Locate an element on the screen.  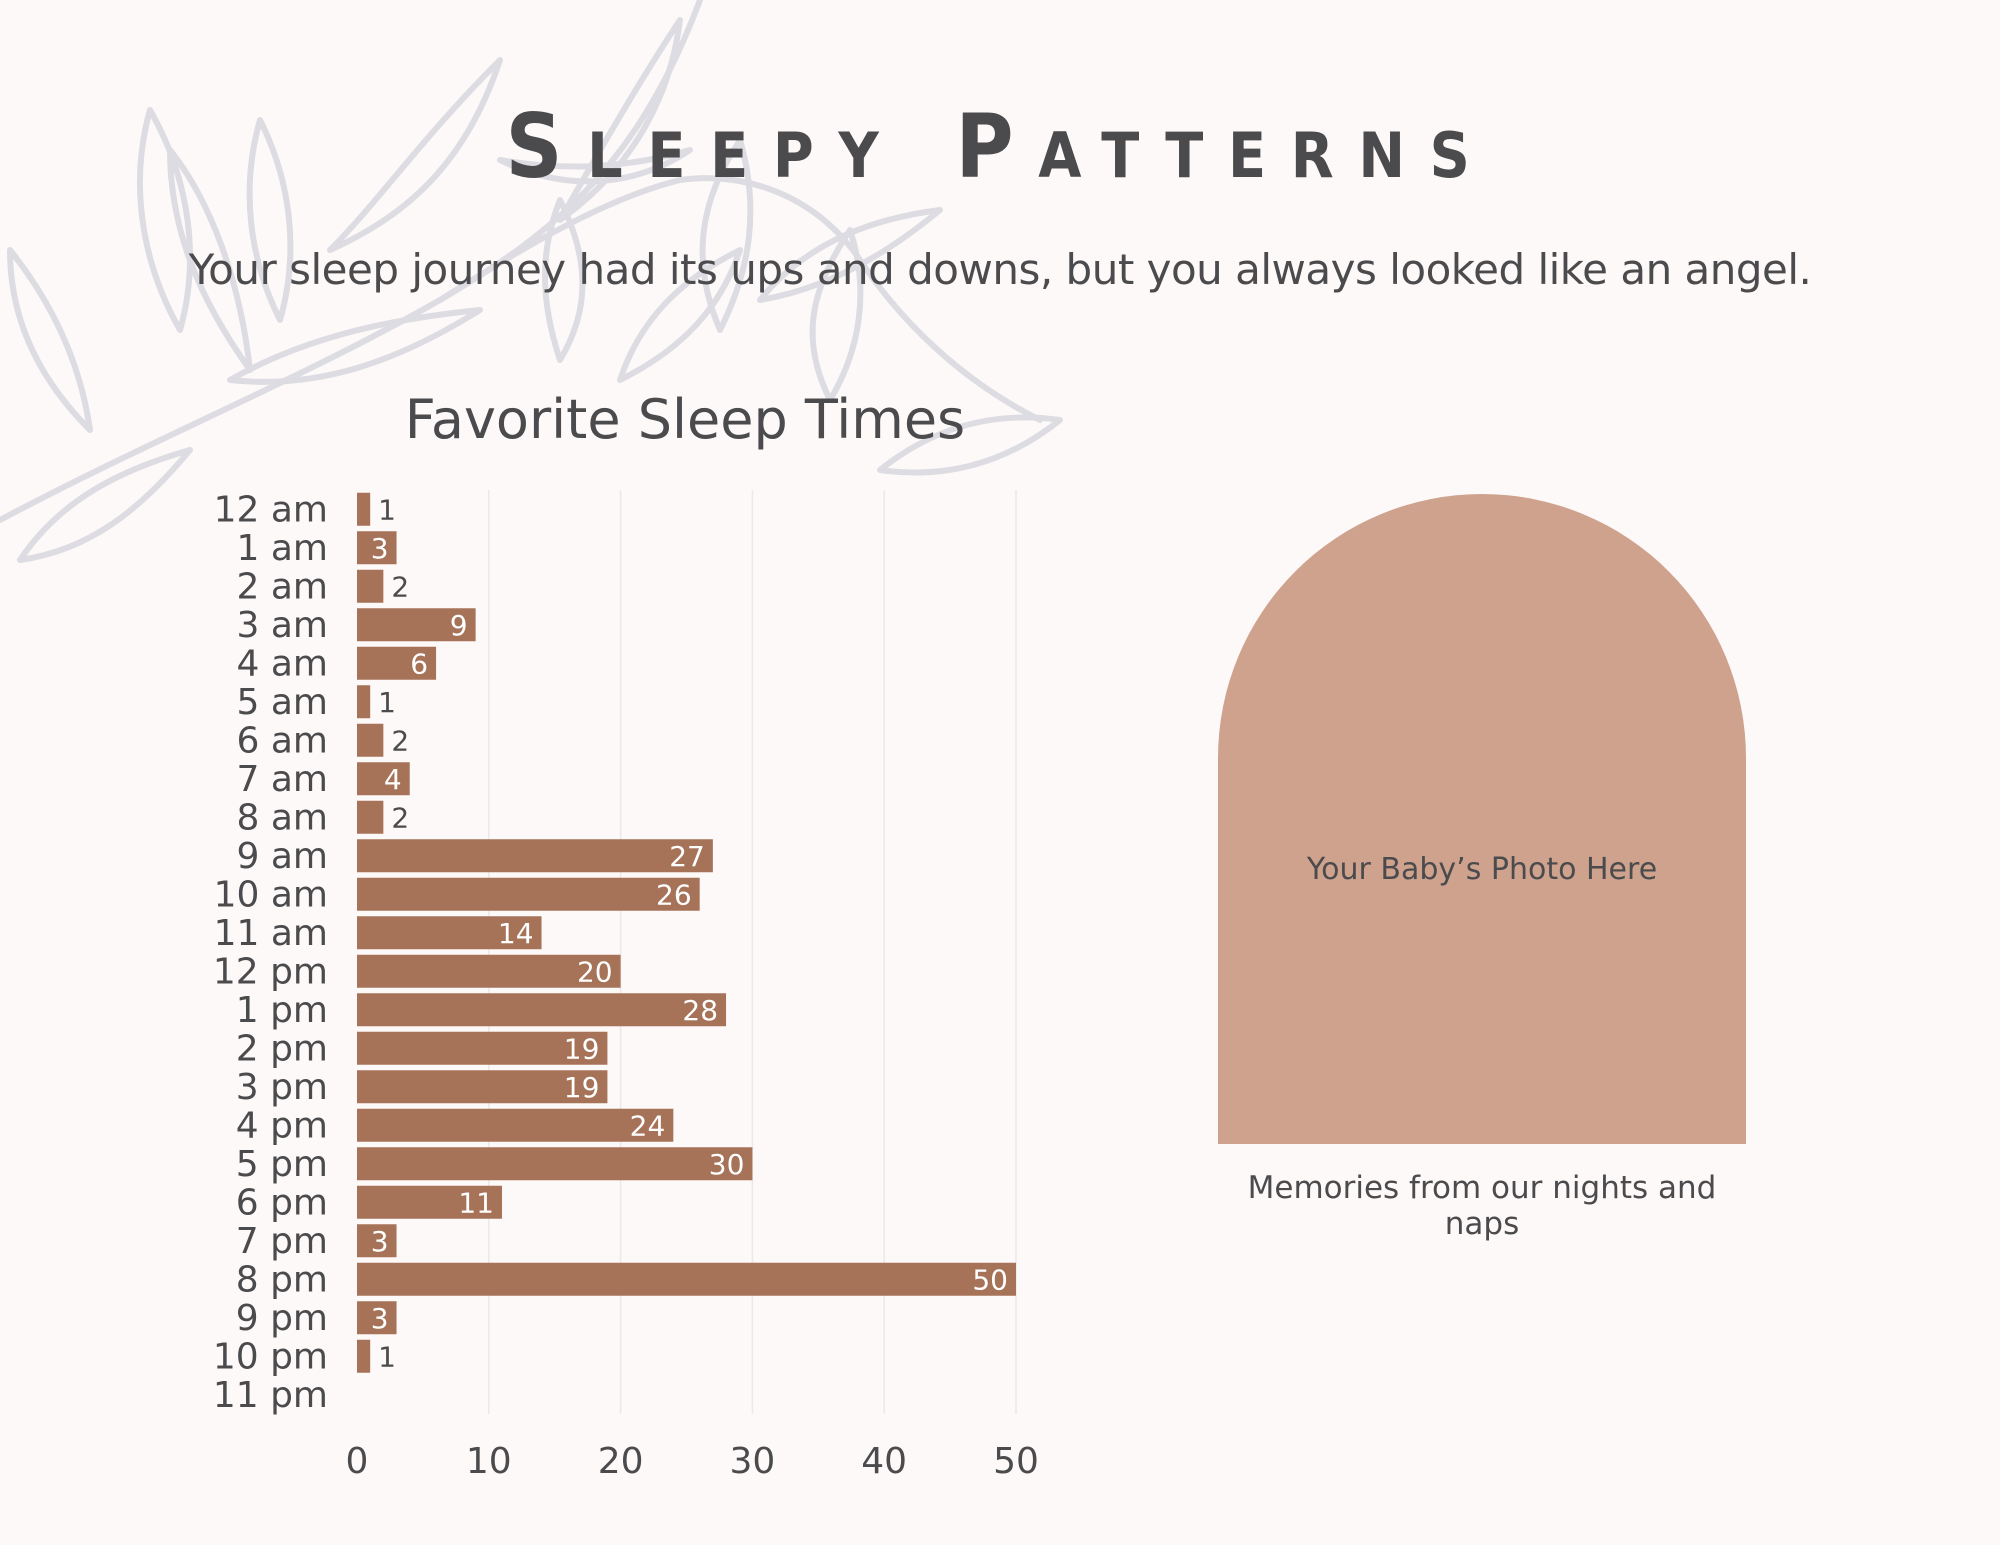
x-tick-label: 50 is located at coordinates (1016, 1461).